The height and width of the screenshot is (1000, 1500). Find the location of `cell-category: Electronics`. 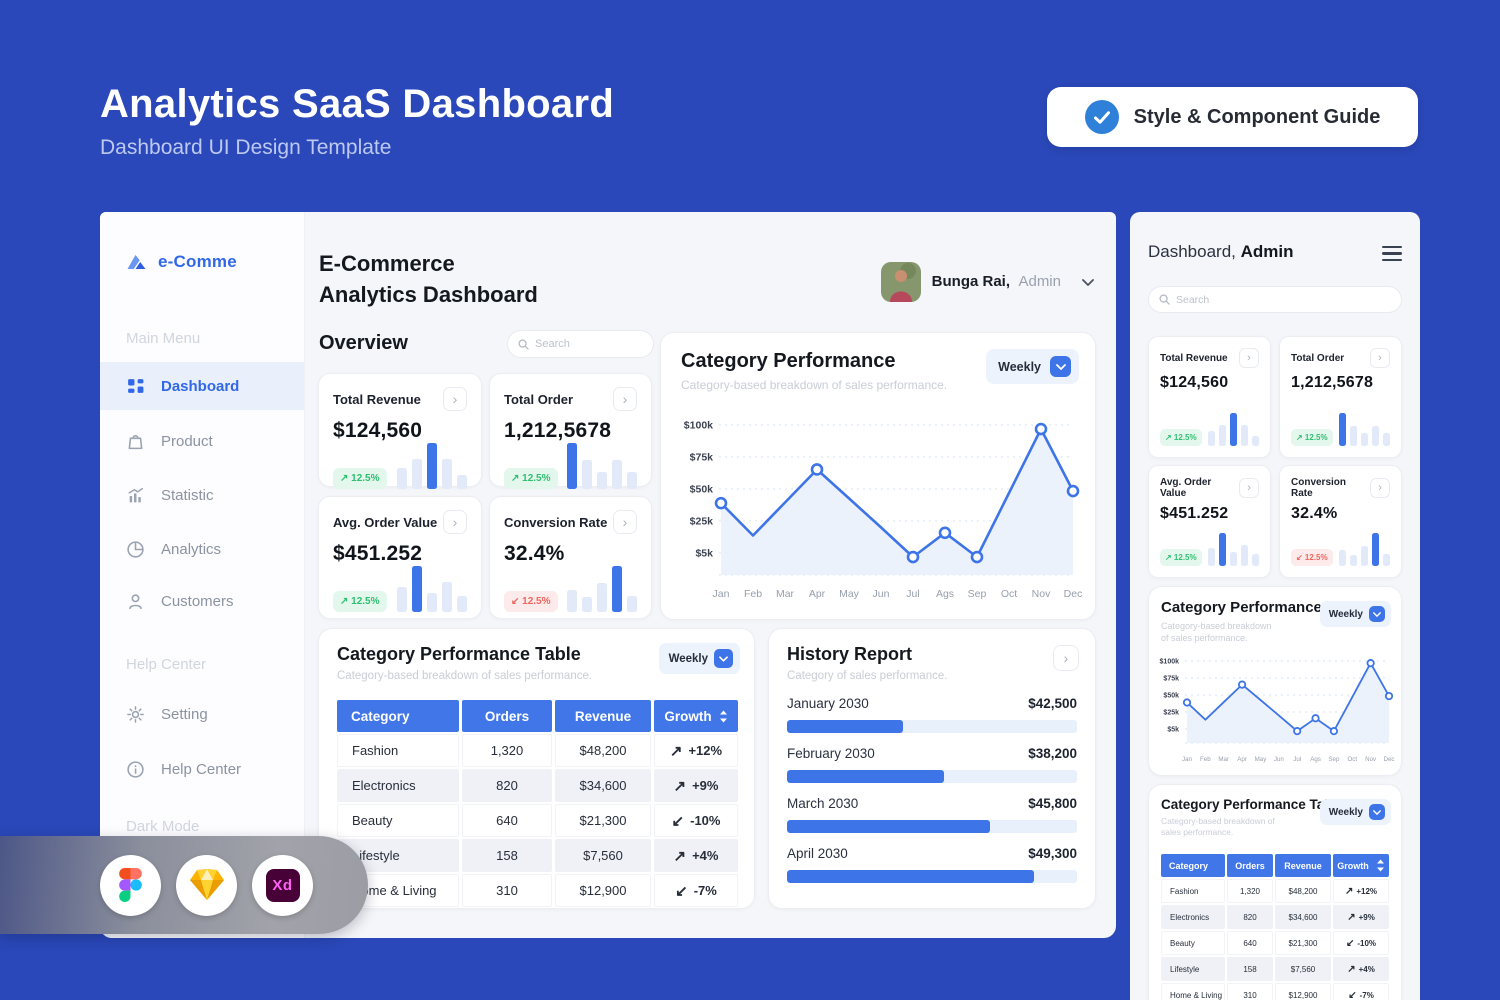

cell-category: Electronics is located at coordinates (1193, 917).